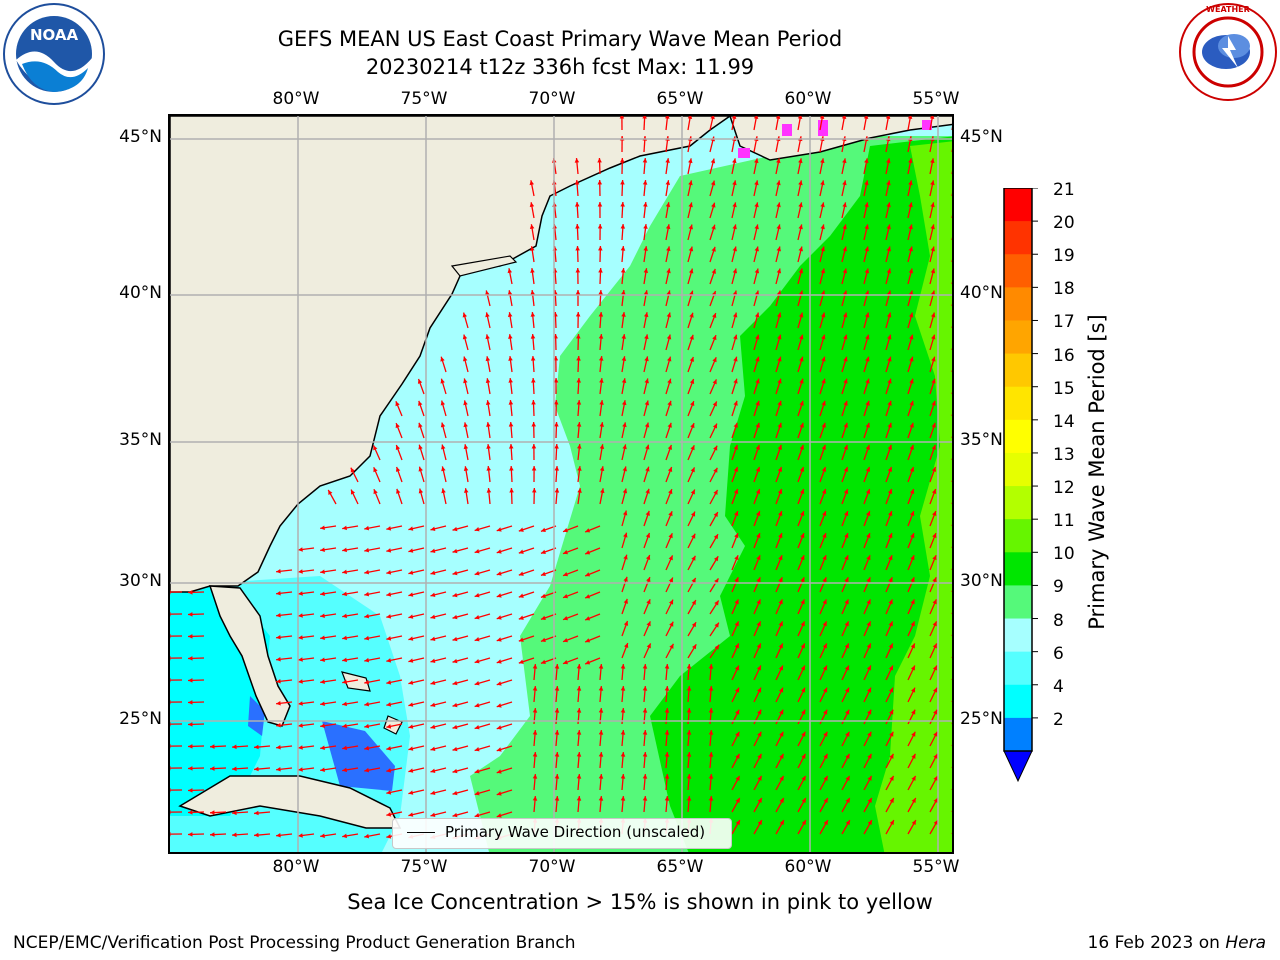 The image size is (1280, 960). What do you see at coordinates (1064, 322) in the screenshot?
I see `colorbar-tick-label: 17` at bounding box center [1064, 322].